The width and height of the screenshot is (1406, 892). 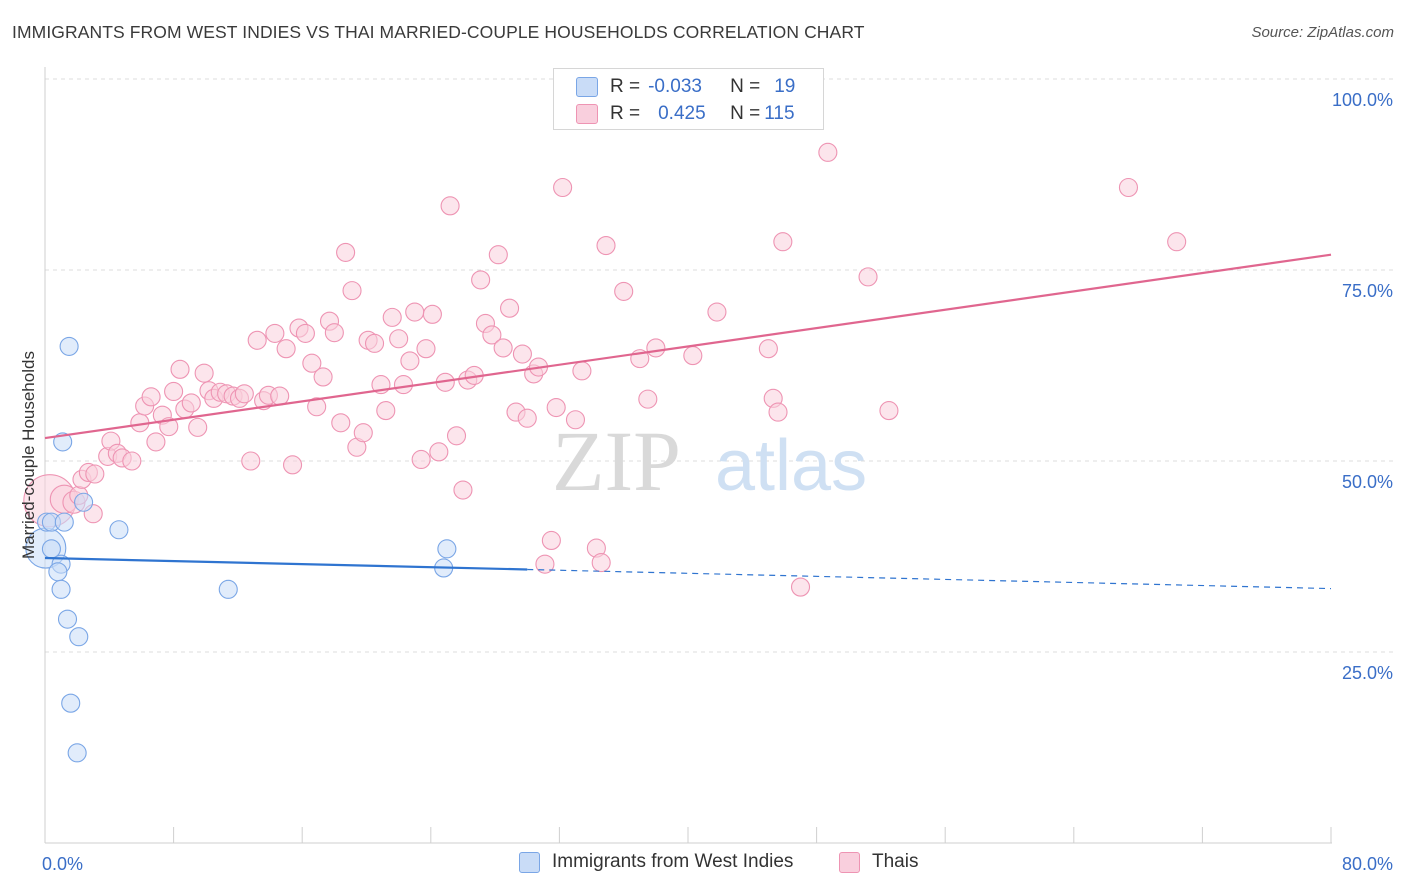 What do you see at coordinates (529, 862) in the screenshot?
I see `west-indies-legend-swatch` at bounding box center [529, 862].